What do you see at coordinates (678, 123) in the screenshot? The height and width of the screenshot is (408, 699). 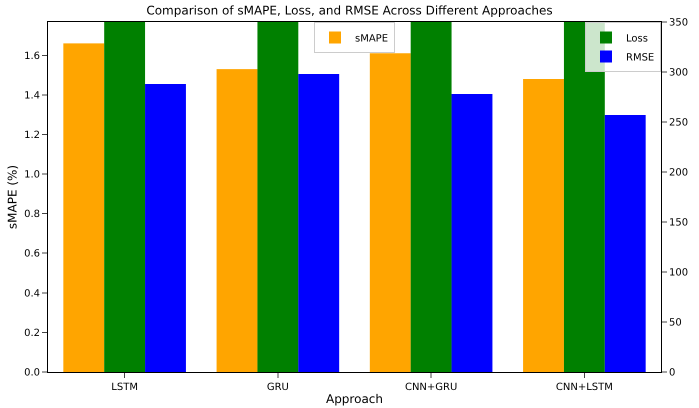 I see `y2-tick-label: 250` at bounding box center [678, 123].